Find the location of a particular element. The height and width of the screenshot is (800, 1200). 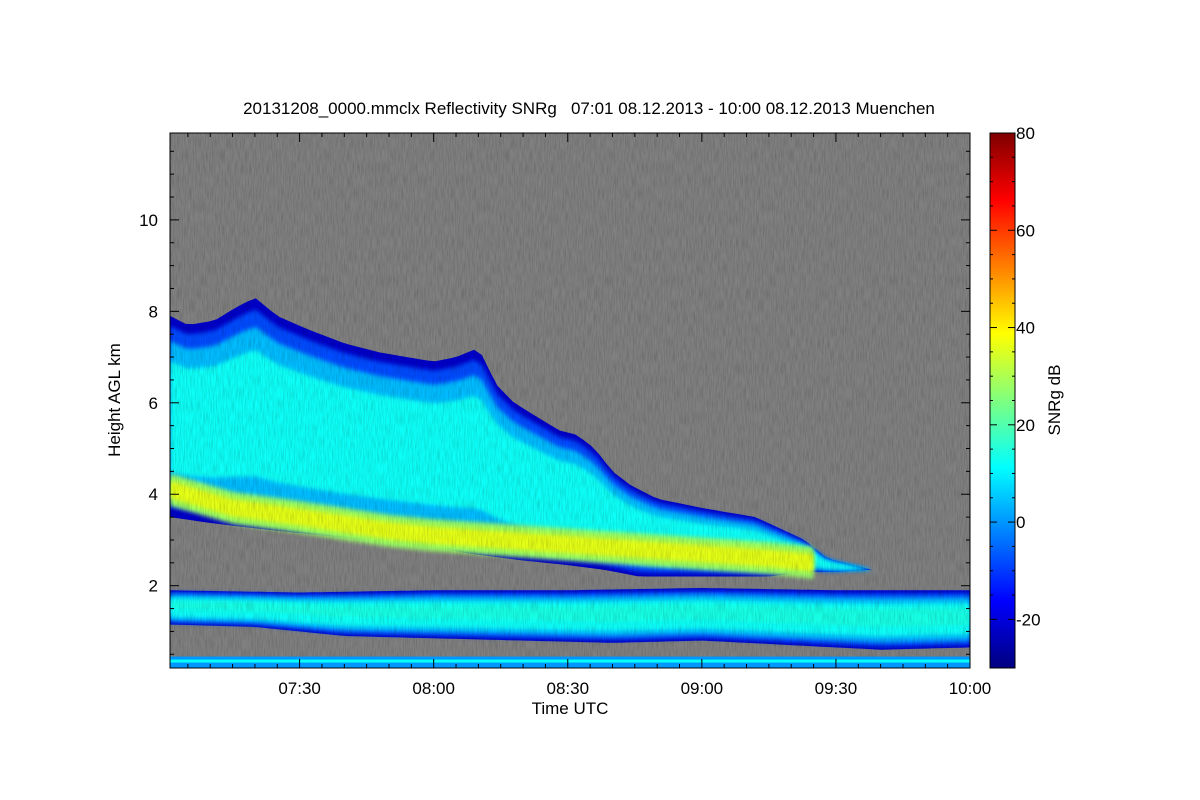

colorbar-ticks: -20 0 20 40 60 80 is located at coordinates (1015, 376).